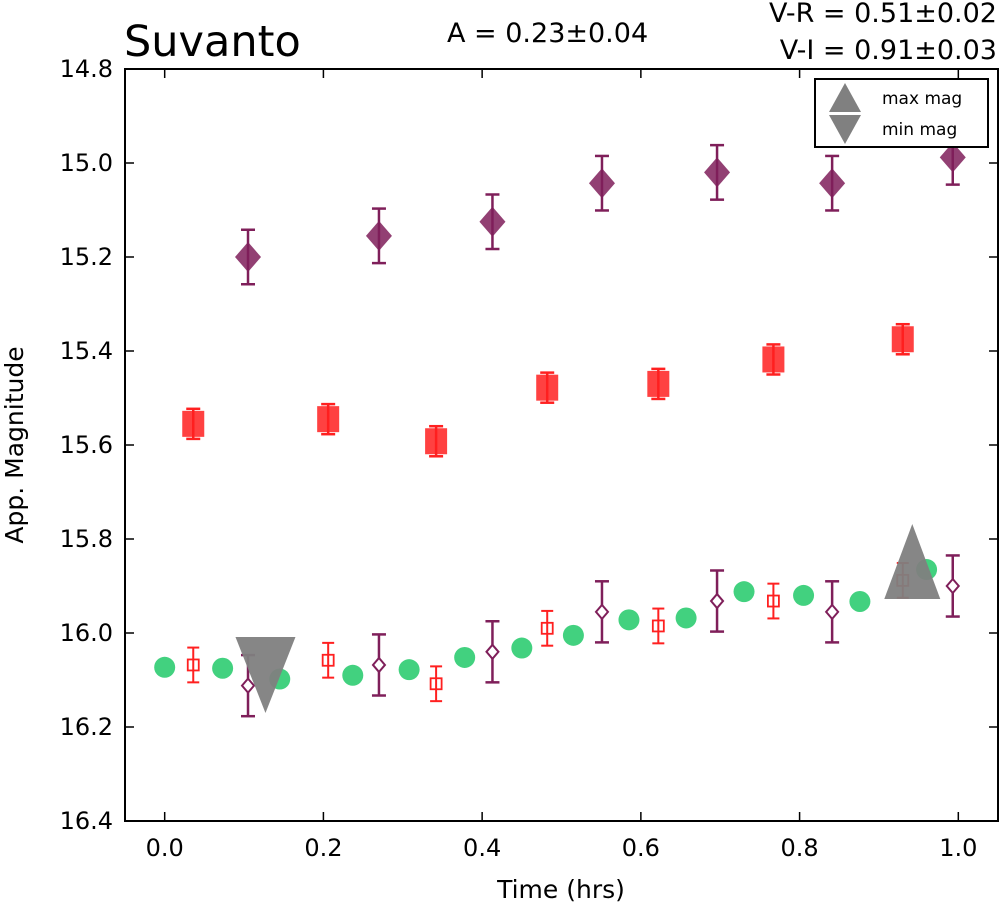 This screenshot has height=908, width=1001. What do you see at coordinates (86, 727) in the screenshot?
I see `y-tick-label: 16.2` at bounding box center [86, 727].